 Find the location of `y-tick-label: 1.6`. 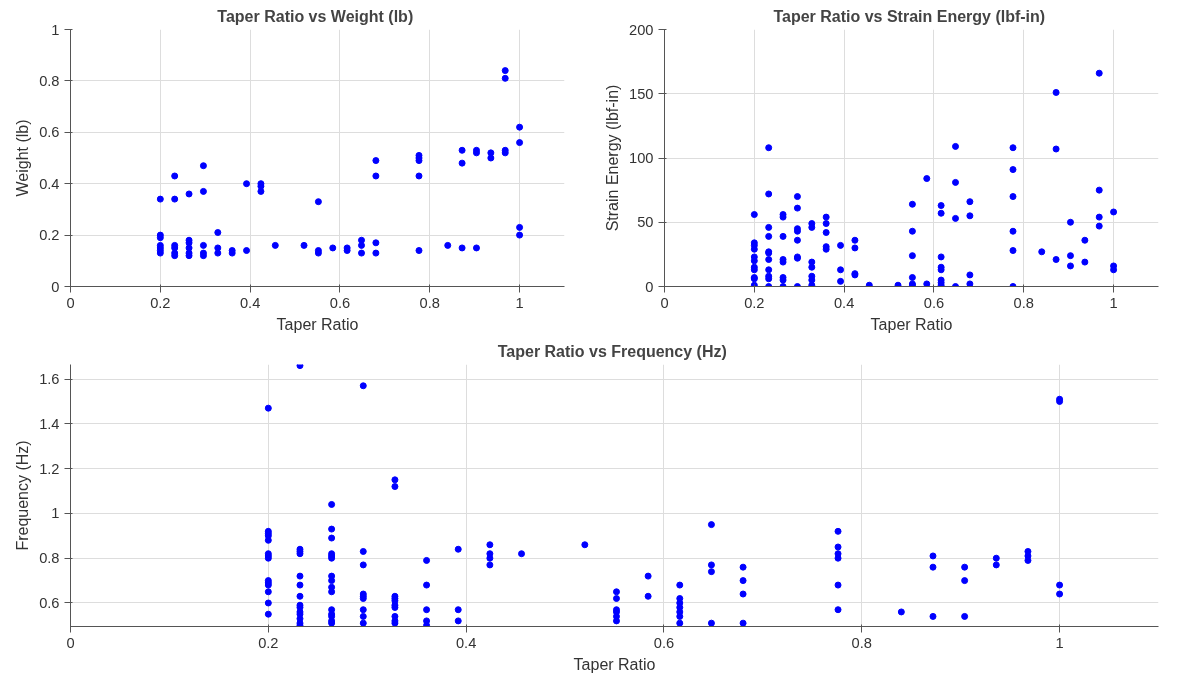

y-tick-label: 1.6 is located at coordinates (49, 379).